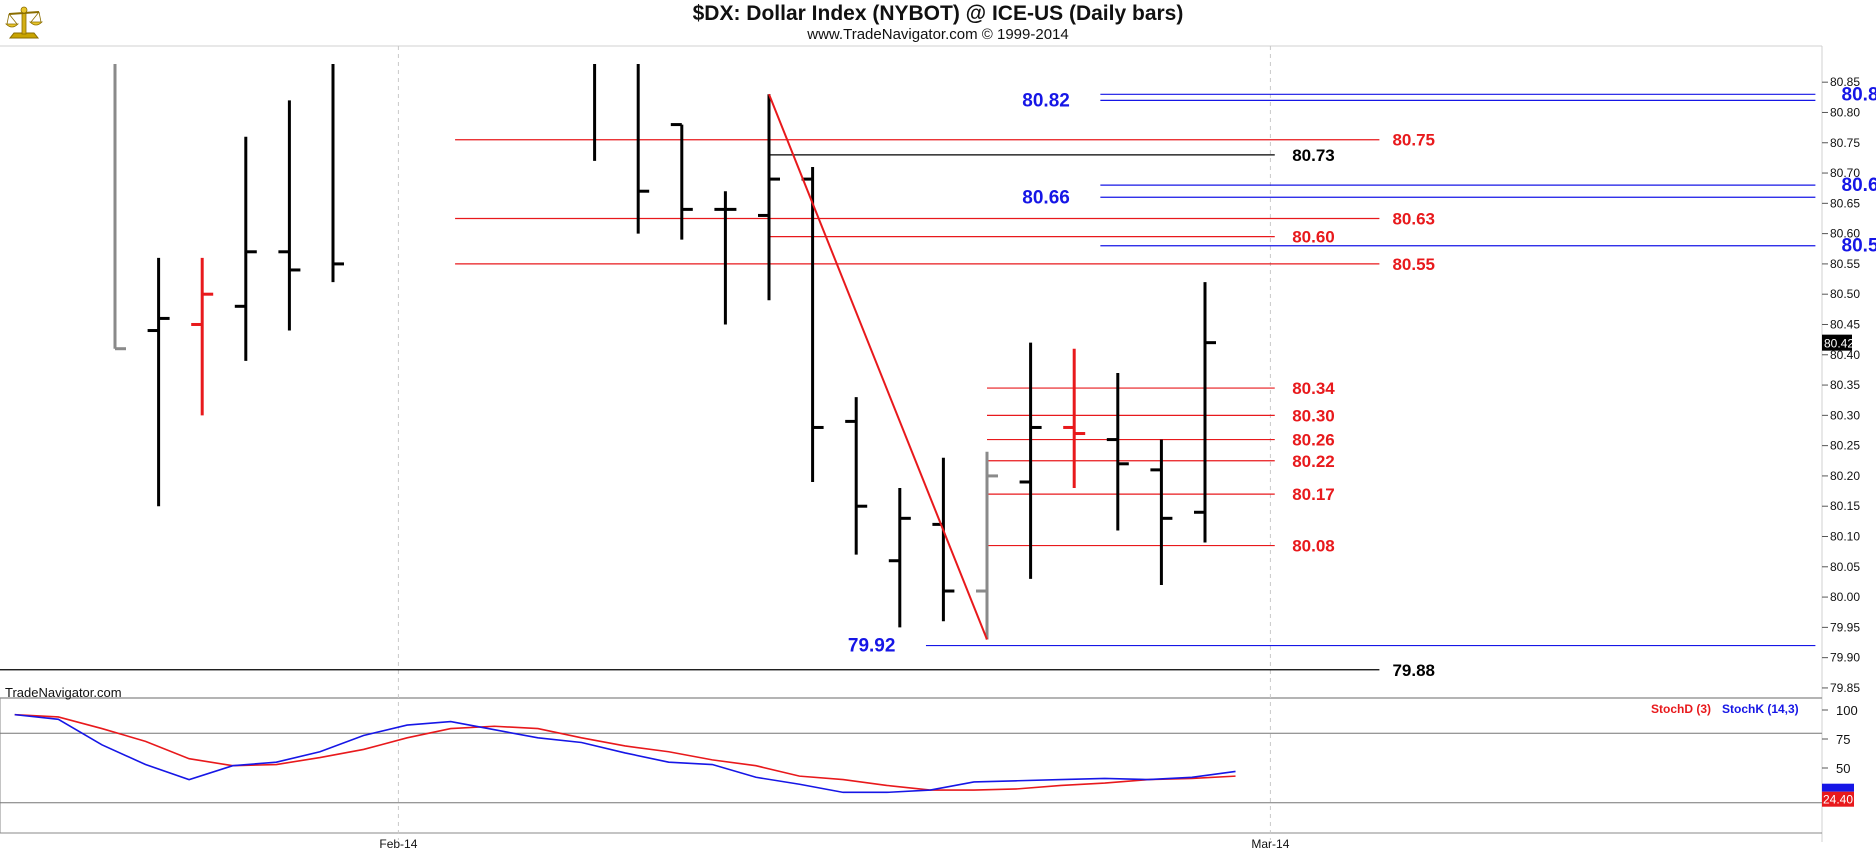  Describe the element at coordinates (1413, 264) in the screenshot. I see `level-label: 80.55` at that location.